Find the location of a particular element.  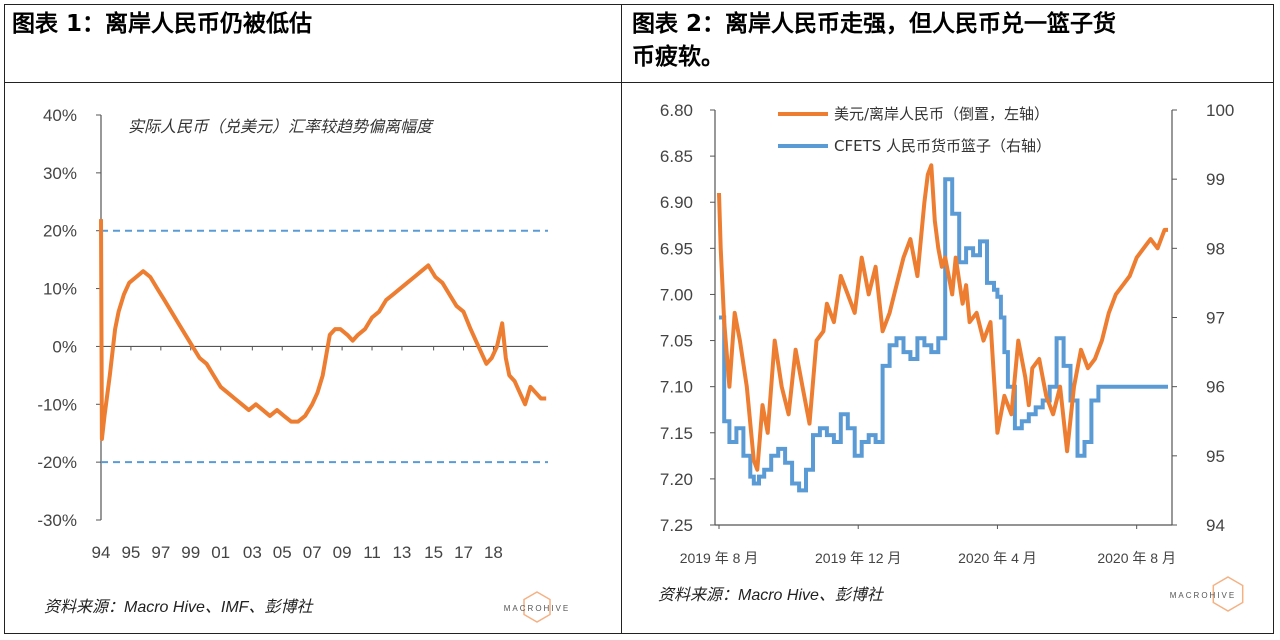

right-x-tick-label: 2020 年 4 月 is located at coordinates (997, 558).